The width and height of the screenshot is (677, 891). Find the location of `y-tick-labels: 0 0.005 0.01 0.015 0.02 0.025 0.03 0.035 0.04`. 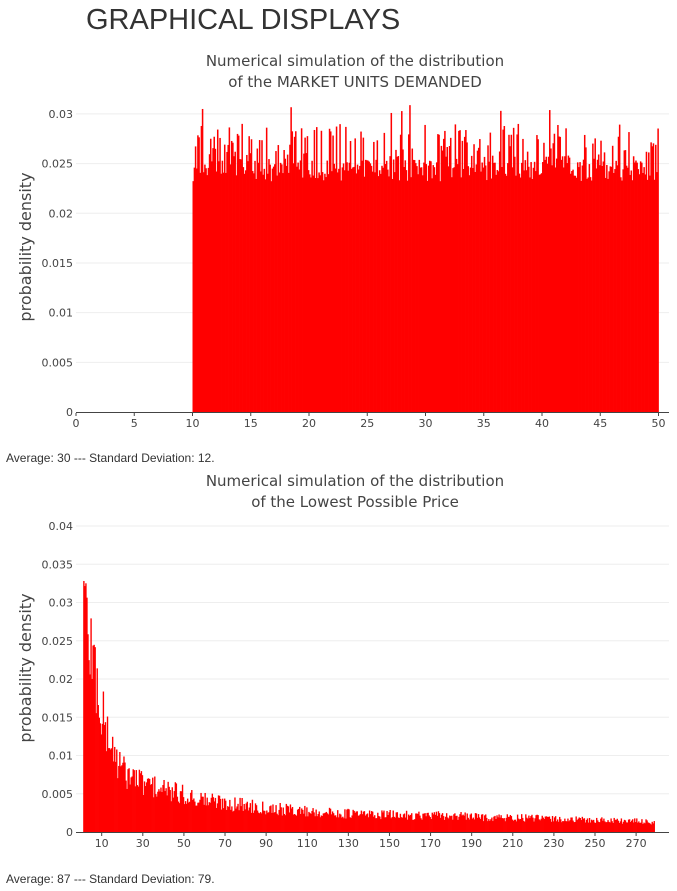

y-tick-labels: 0 0.005 0.01 0.015 0.02 0.025 0.03 0.035 0.04 is located at coordinates (58, 679).